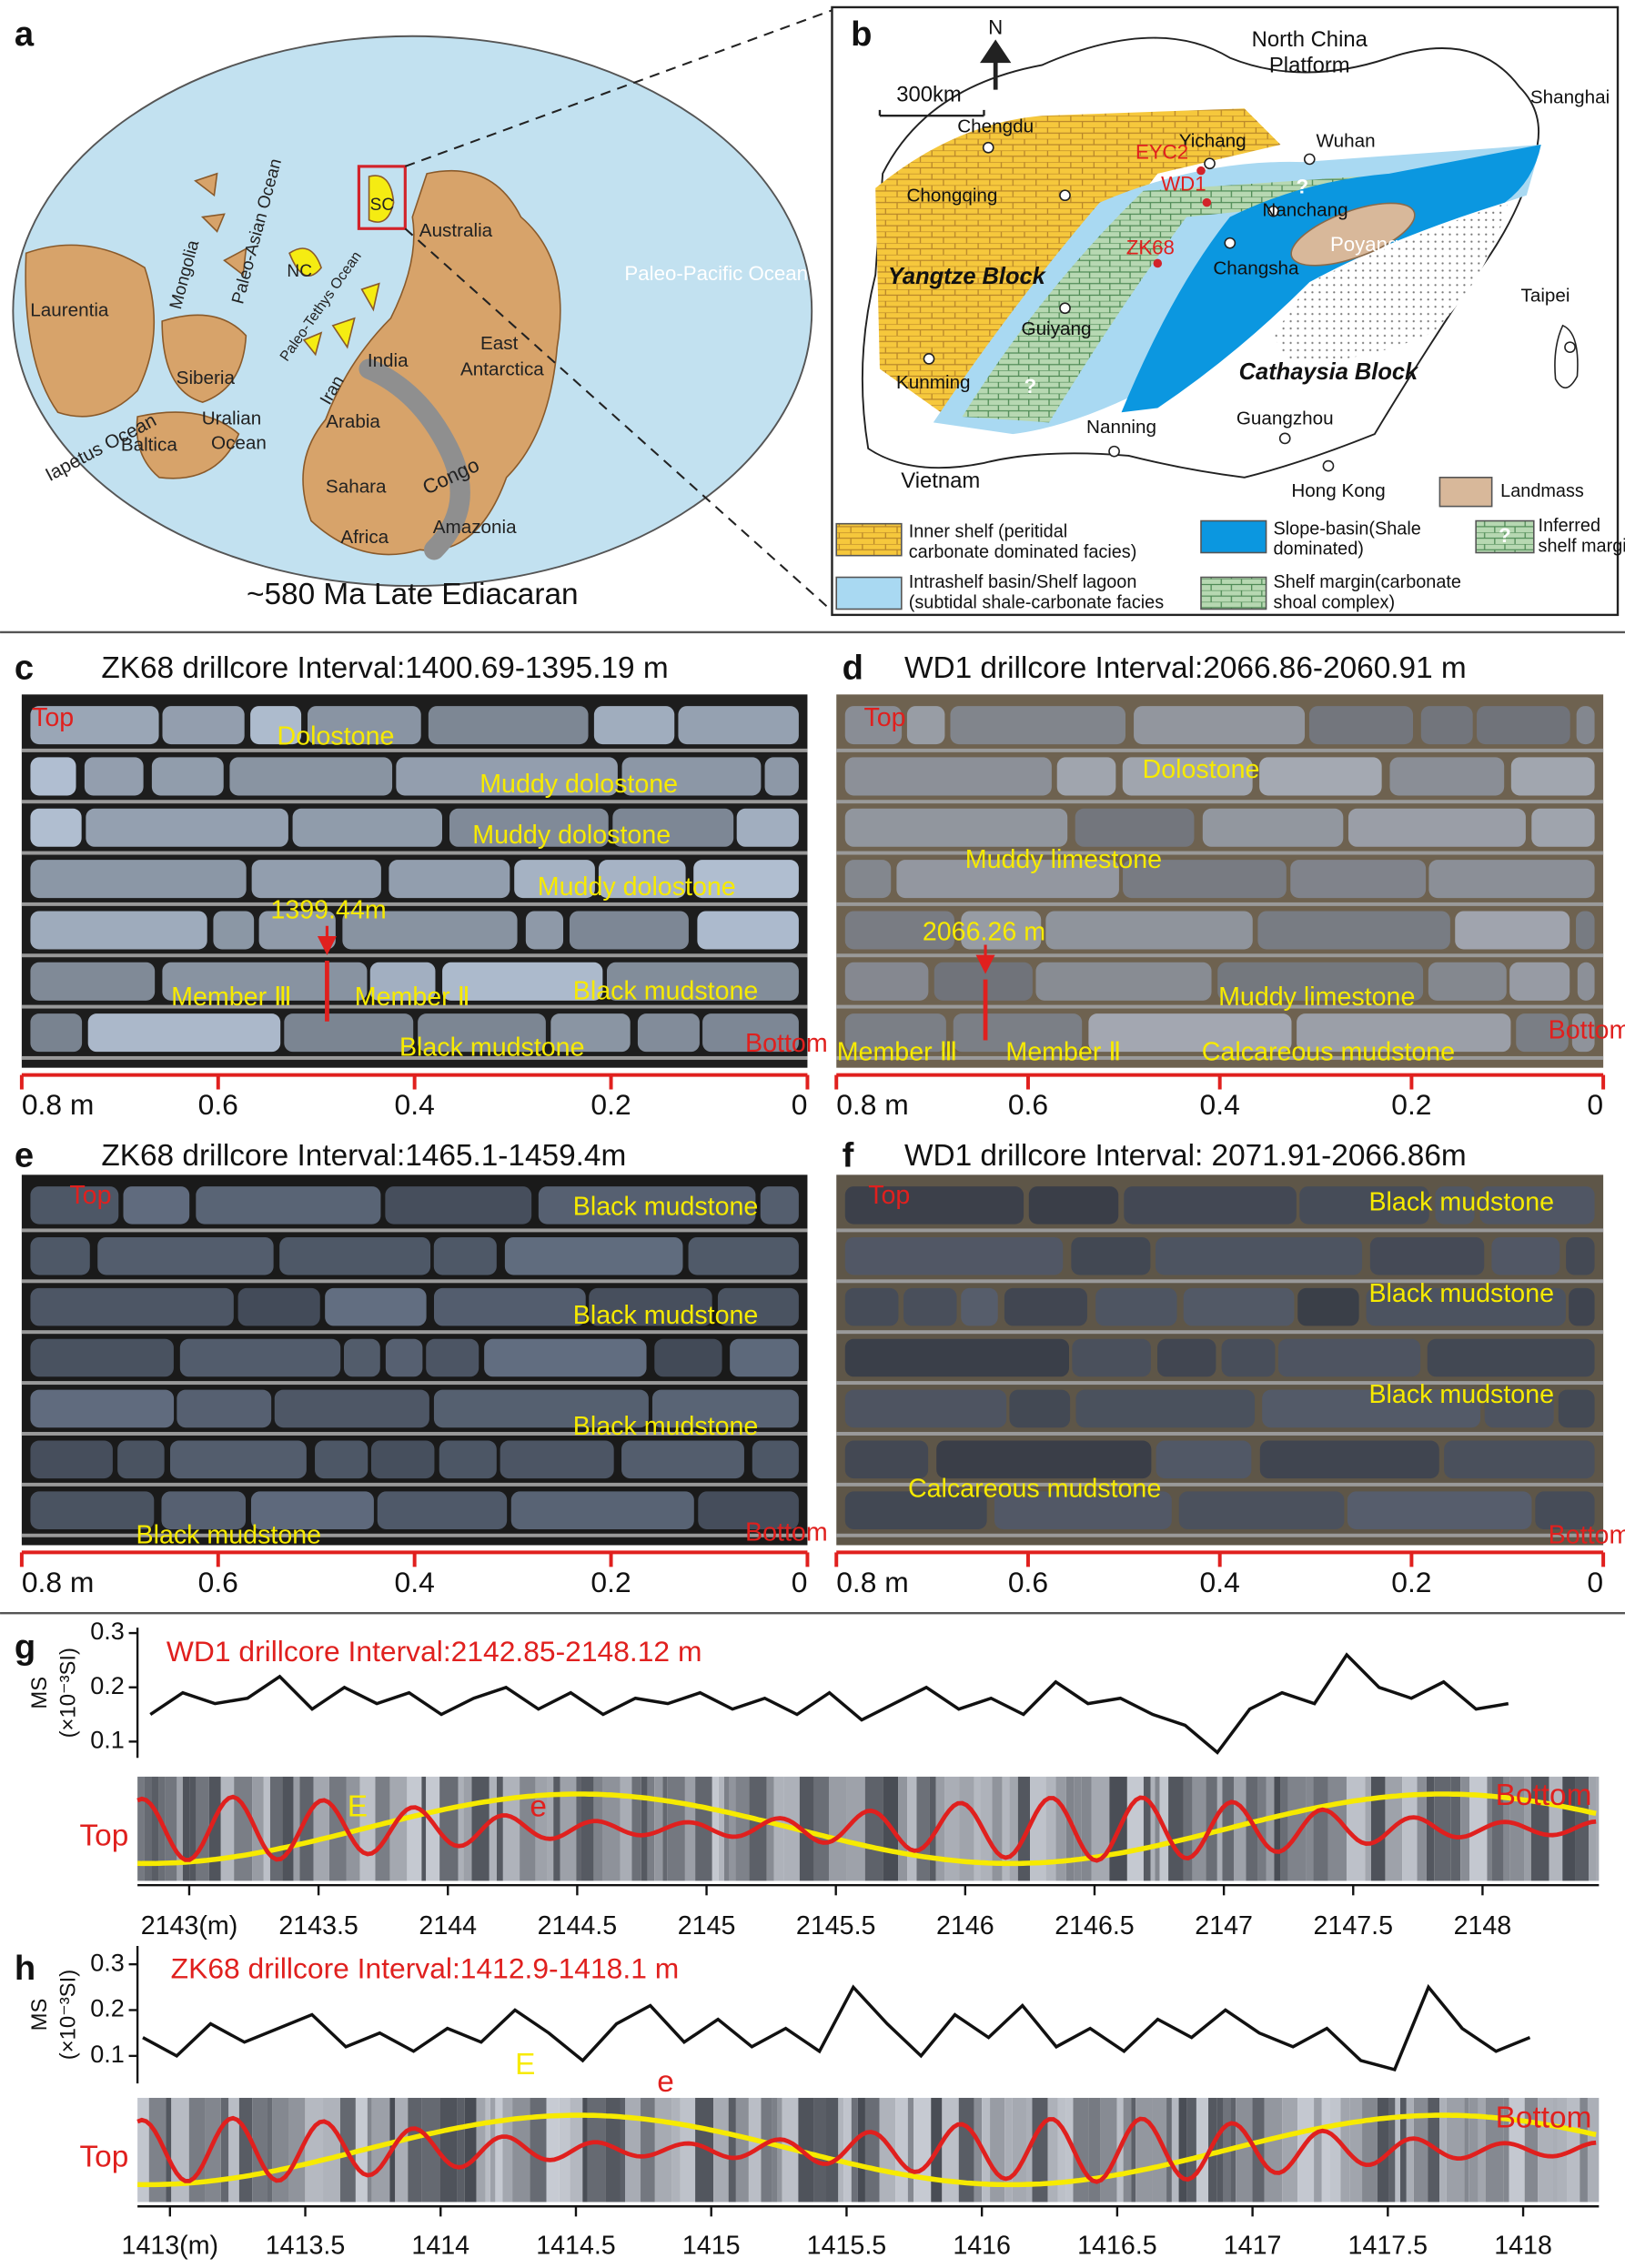 The image size is (1625, 2268). What do you see at coordinates (39, 2015) in the screenshot?
I see `y-axis-label: MS` at bounding box center [39, 2015].